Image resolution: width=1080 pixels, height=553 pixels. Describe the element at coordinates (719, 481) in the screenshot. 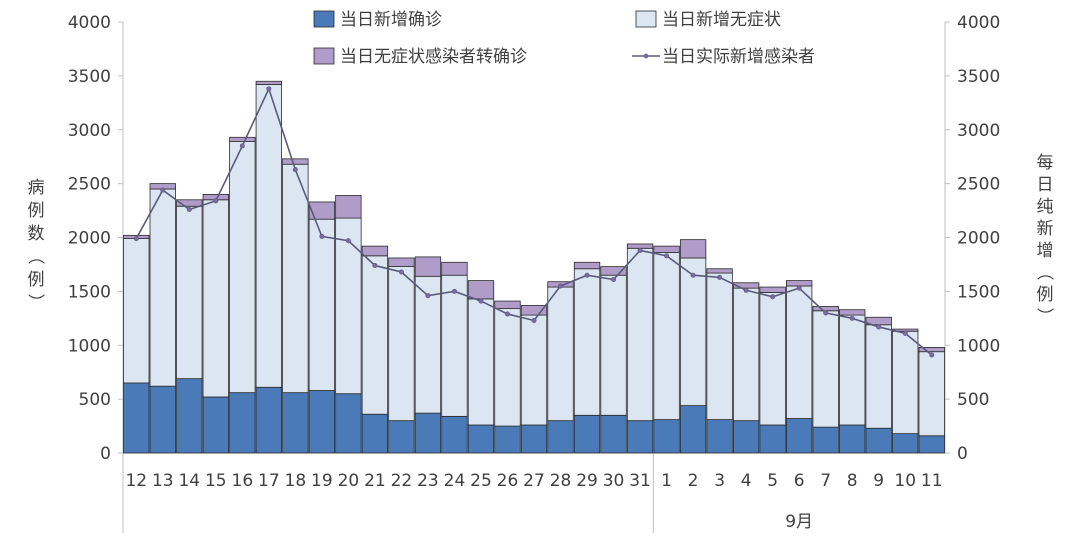

I see `x-tick-label: 3` at that location.